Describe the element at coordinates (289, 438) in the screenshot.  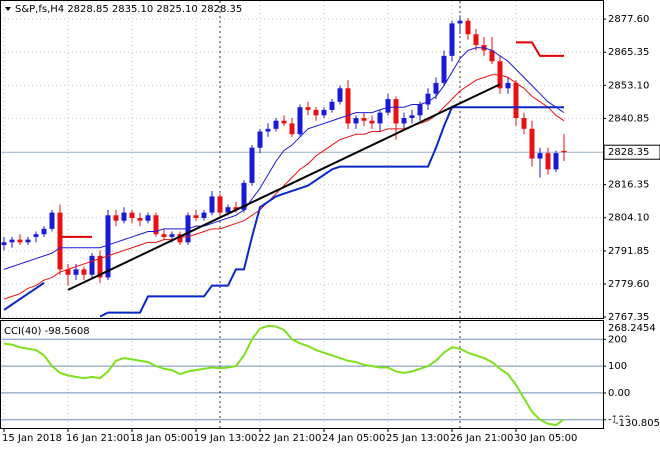
I see `x-tick-label: 22 Jan 21:00` at that location.